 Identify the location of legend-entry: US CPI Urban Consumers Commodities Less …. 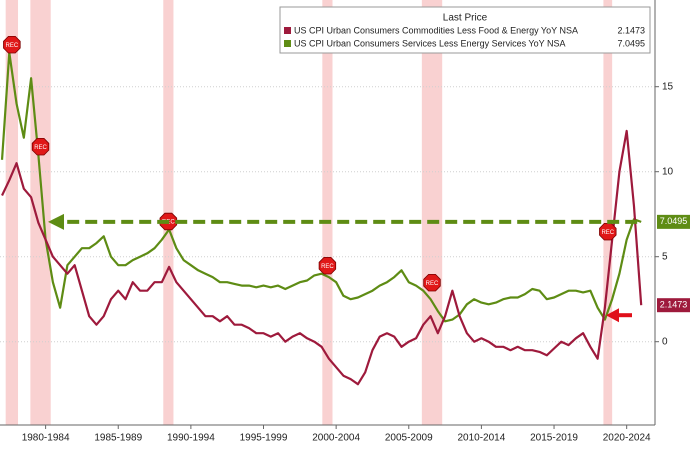
(436, 30).